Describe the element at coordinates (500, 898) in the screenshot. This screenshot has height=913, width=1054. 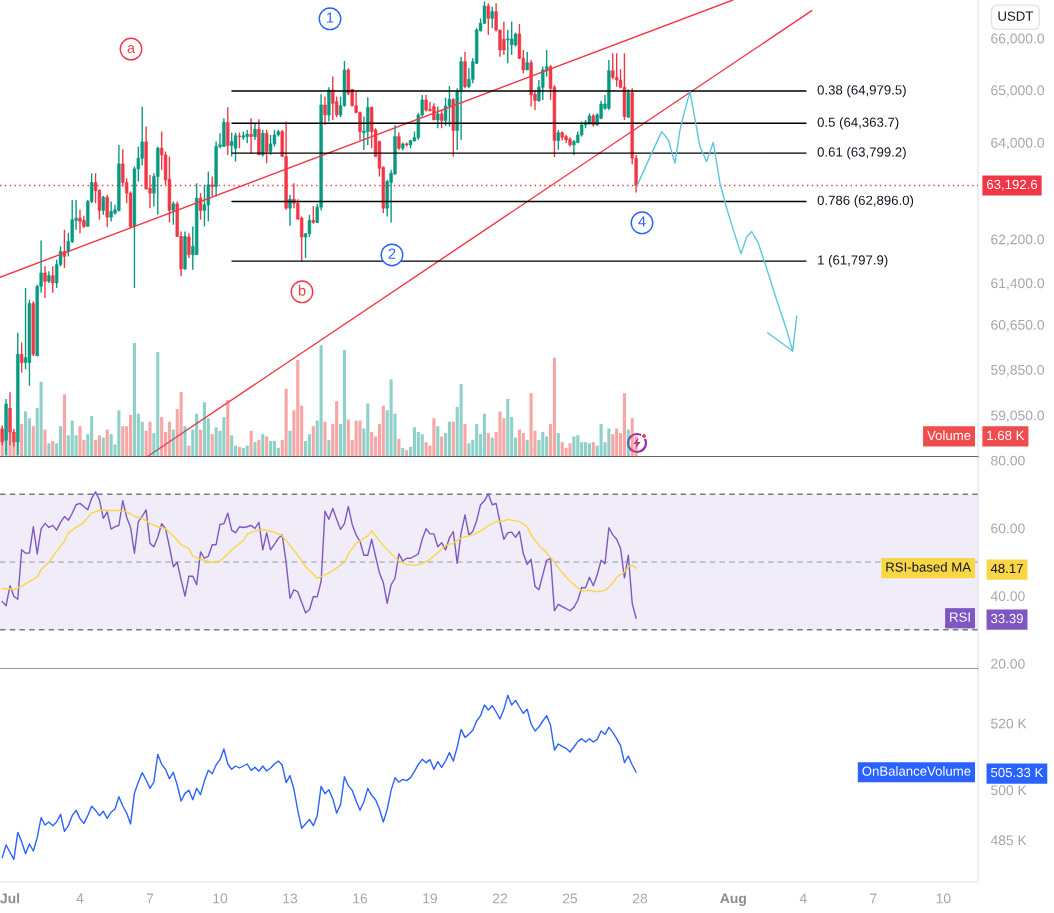
I see `x-tick-label: 22` at that location.